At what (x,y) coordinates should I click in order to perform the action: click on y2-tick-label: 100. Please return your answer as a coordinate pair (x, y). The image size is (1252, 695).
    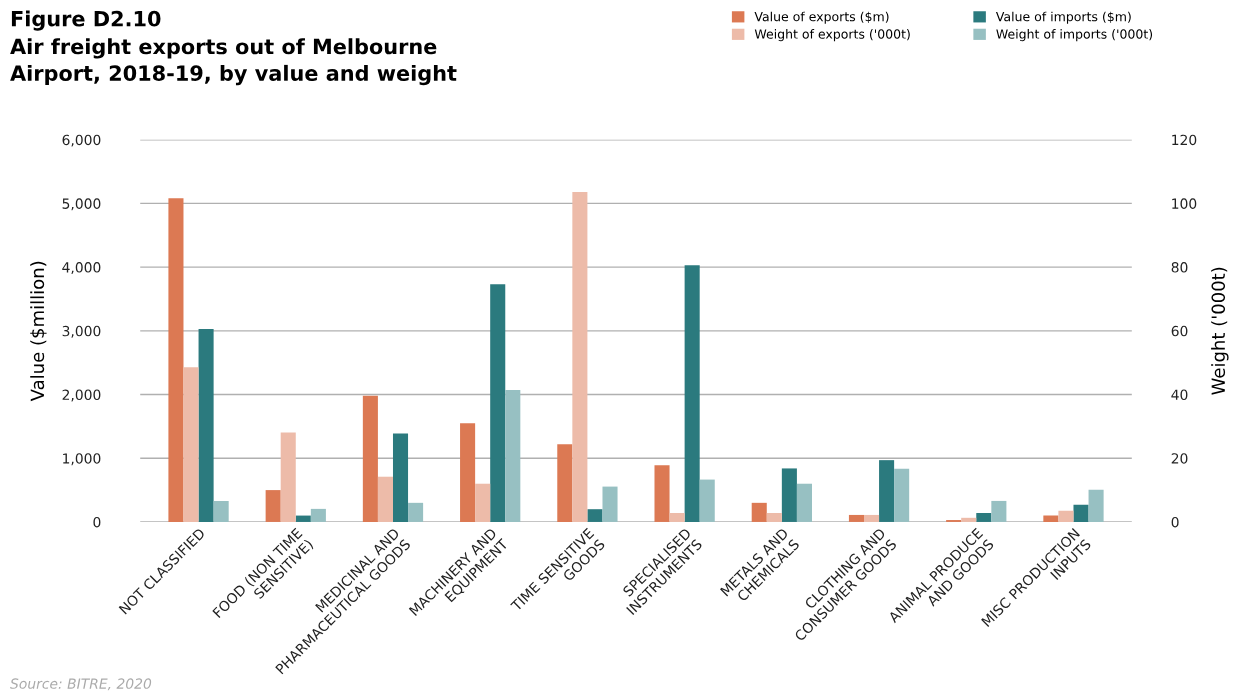
    Looking at the image, I should click on (1184, 203).